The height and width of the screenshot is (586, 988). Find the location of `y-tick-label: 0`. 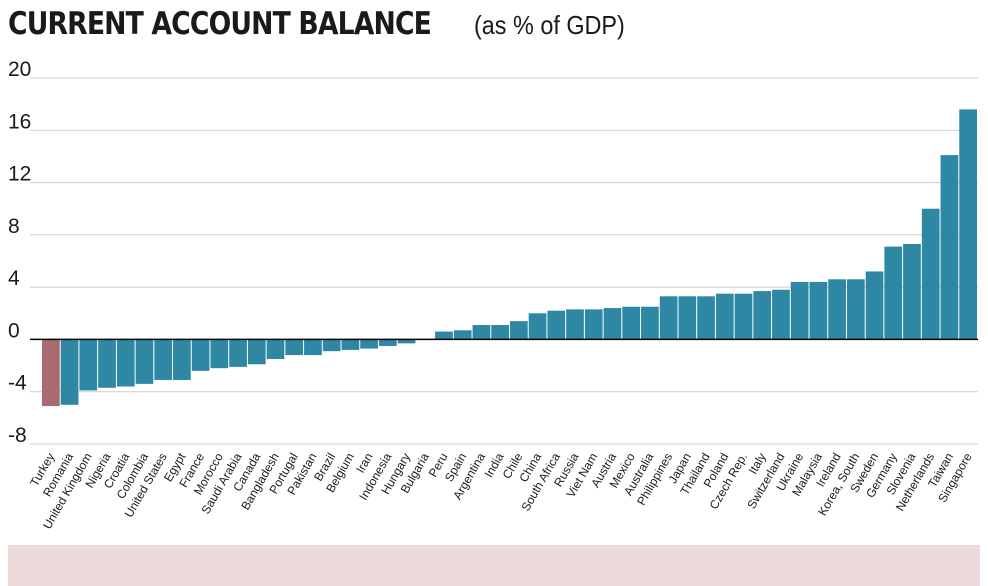

y-tick-label: 0 is located at coordinates (14, 330).